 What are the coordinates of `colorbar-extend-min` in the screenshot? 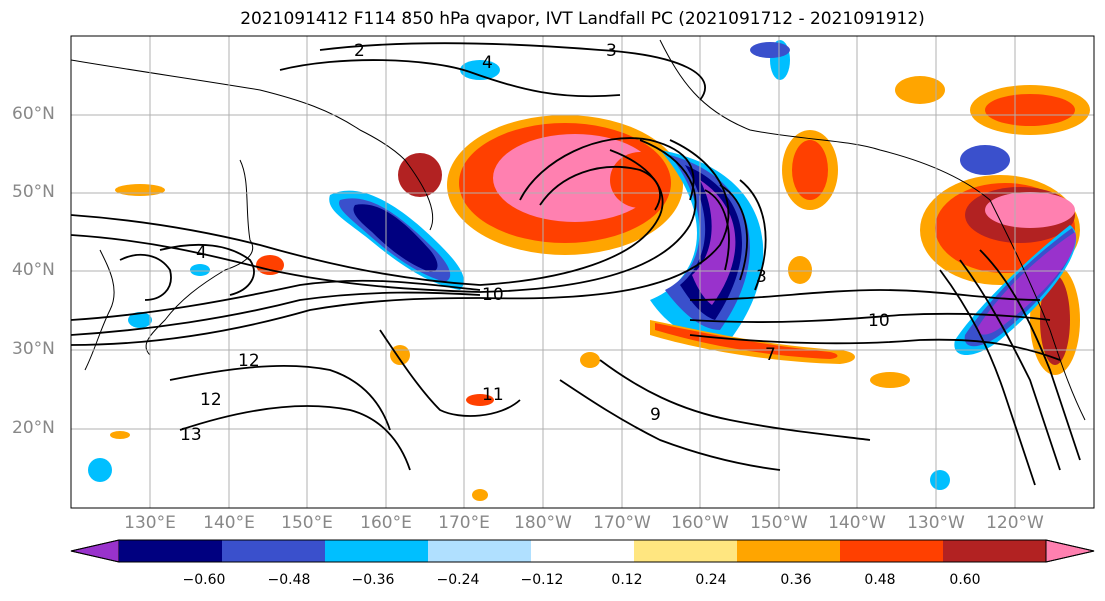 It's located at (95, 551).